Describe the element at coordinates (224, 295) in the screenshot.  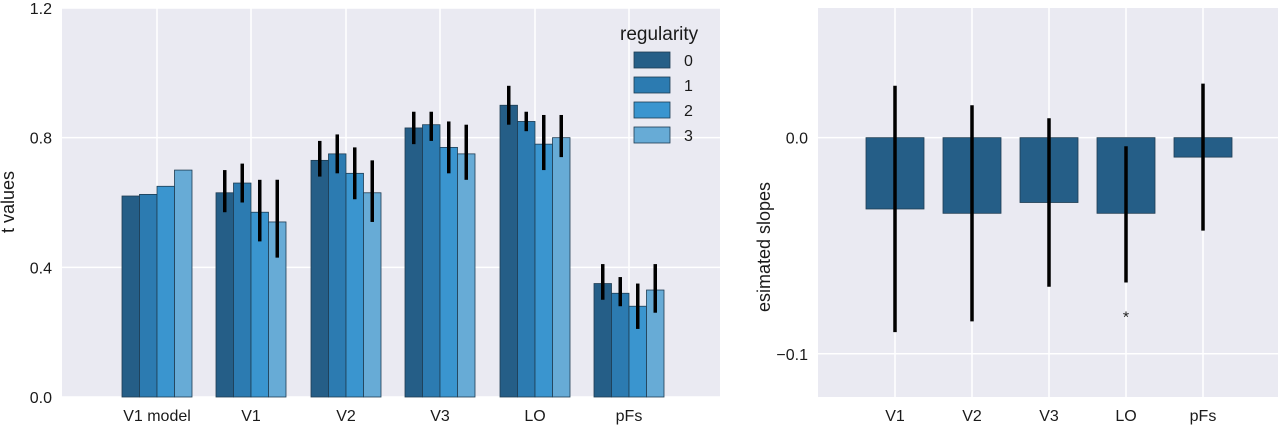
I see `left-bar-v1-s0` at that location.